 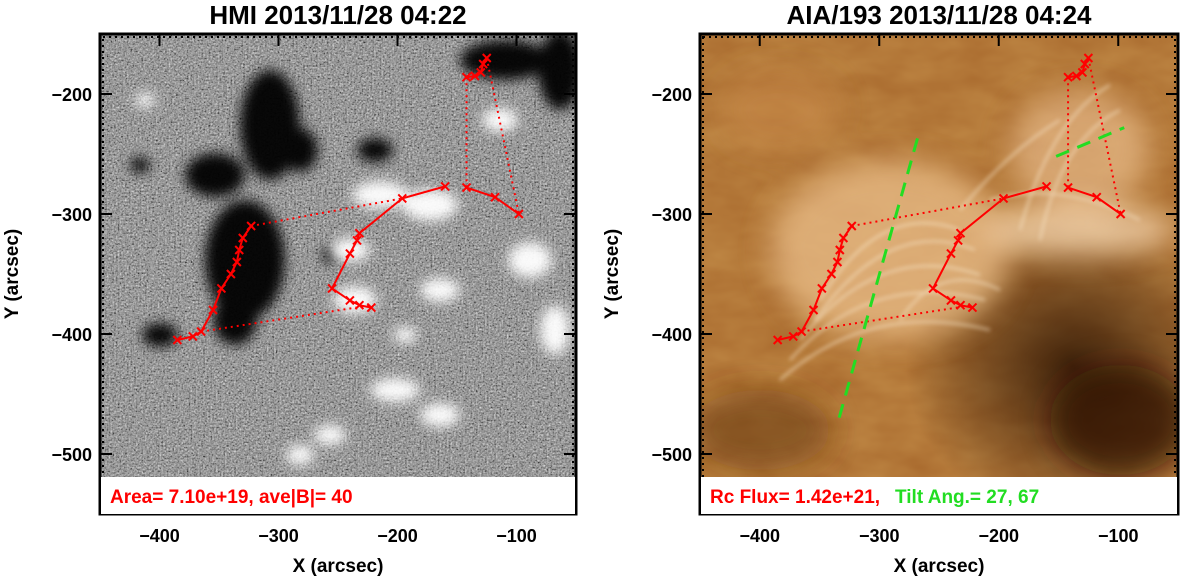 What do you see at coordinates (939, 566) in the screenshot?
I see `xlabel-right: X (arcsec)` at bounding box center [939, 566].